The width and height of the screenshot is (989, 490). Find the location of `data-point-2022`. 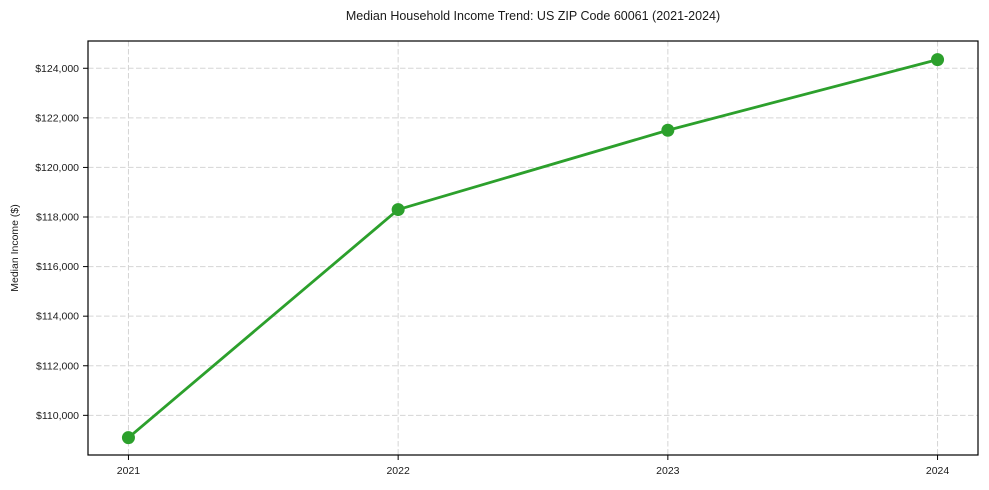

data-point-2022 is located at coordinates (398, 210).